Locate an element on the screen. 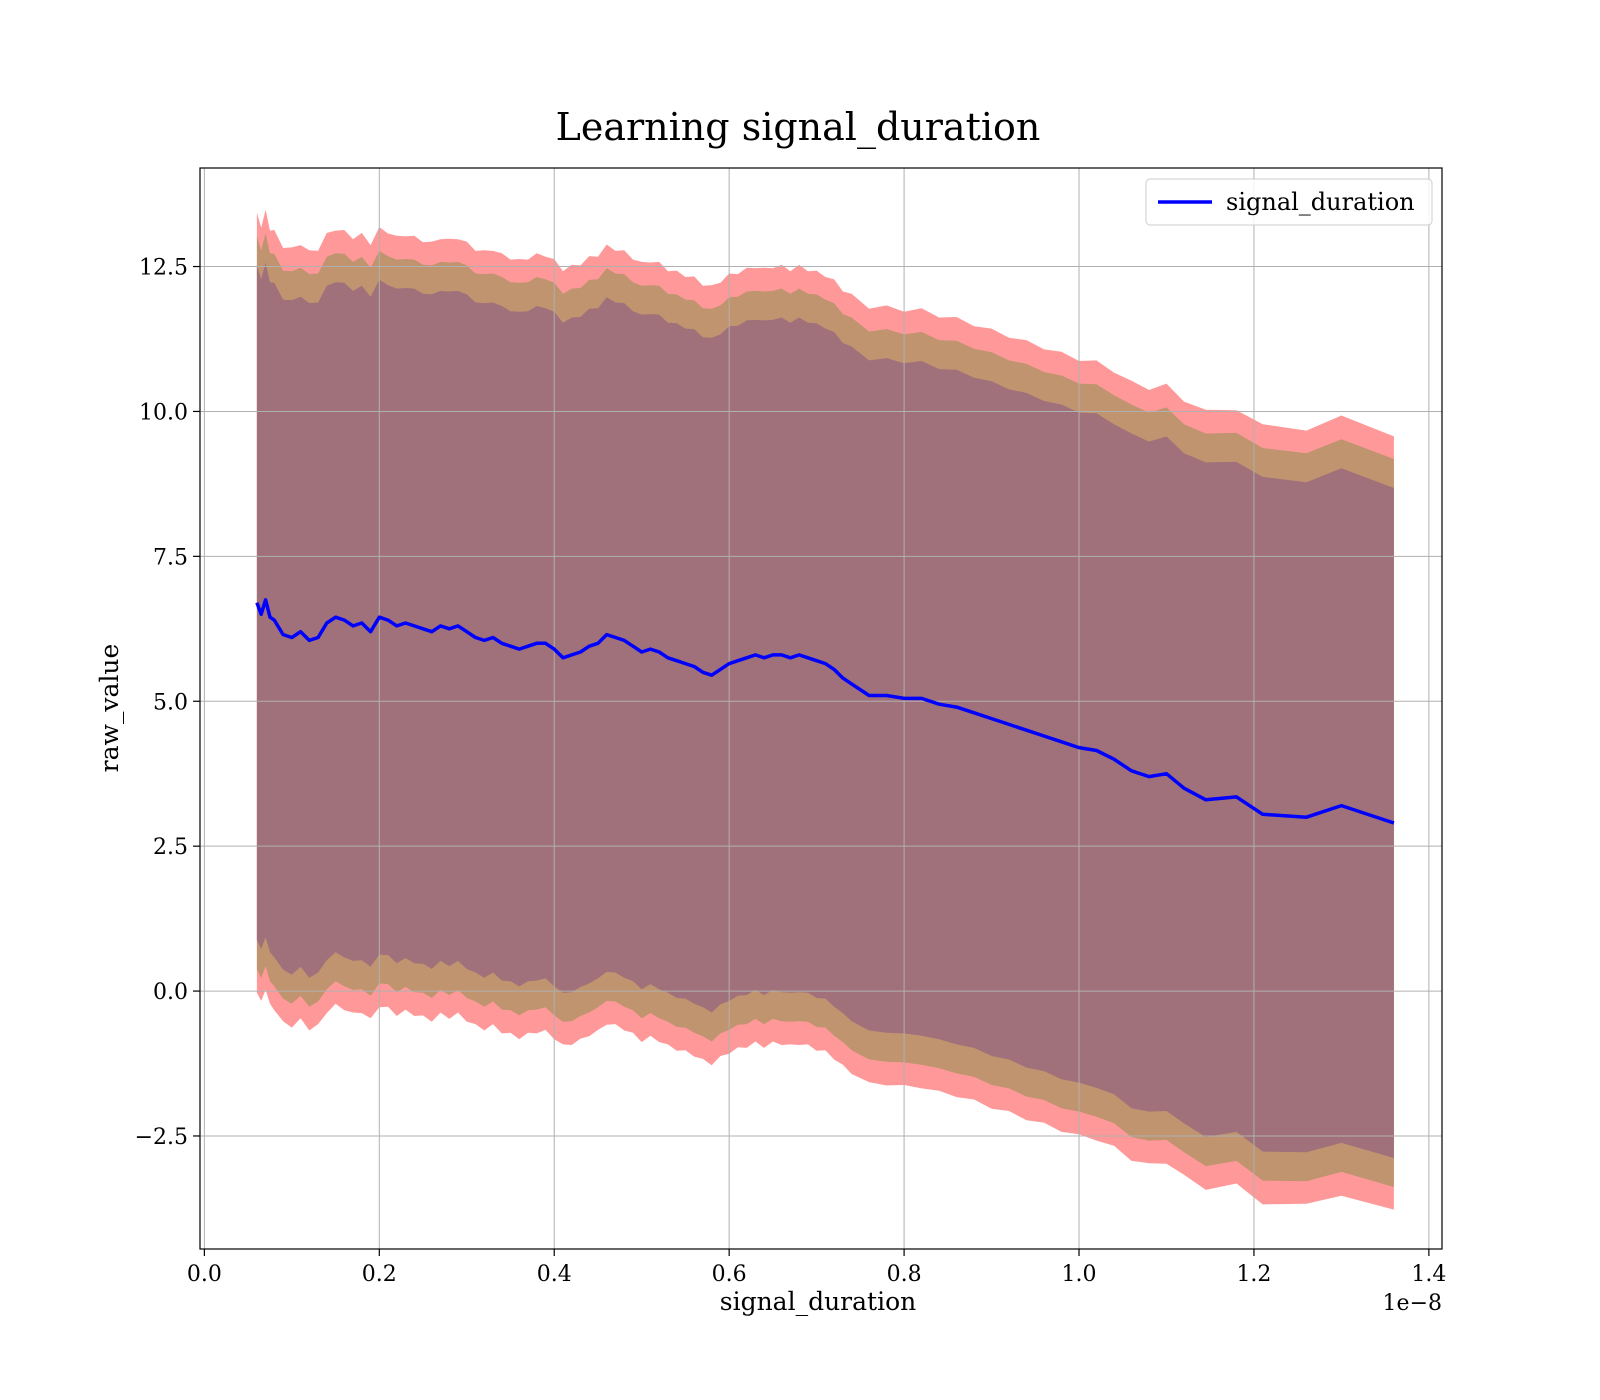  series-line is located at coordinates (825, 711).